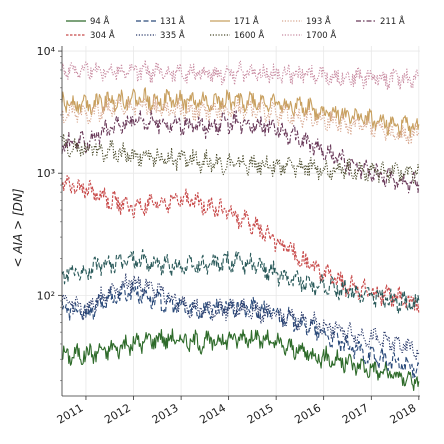  Describe the element at coordinates (172, 35) in the screenshot. I see `legend-label: 335 Å` at that location.